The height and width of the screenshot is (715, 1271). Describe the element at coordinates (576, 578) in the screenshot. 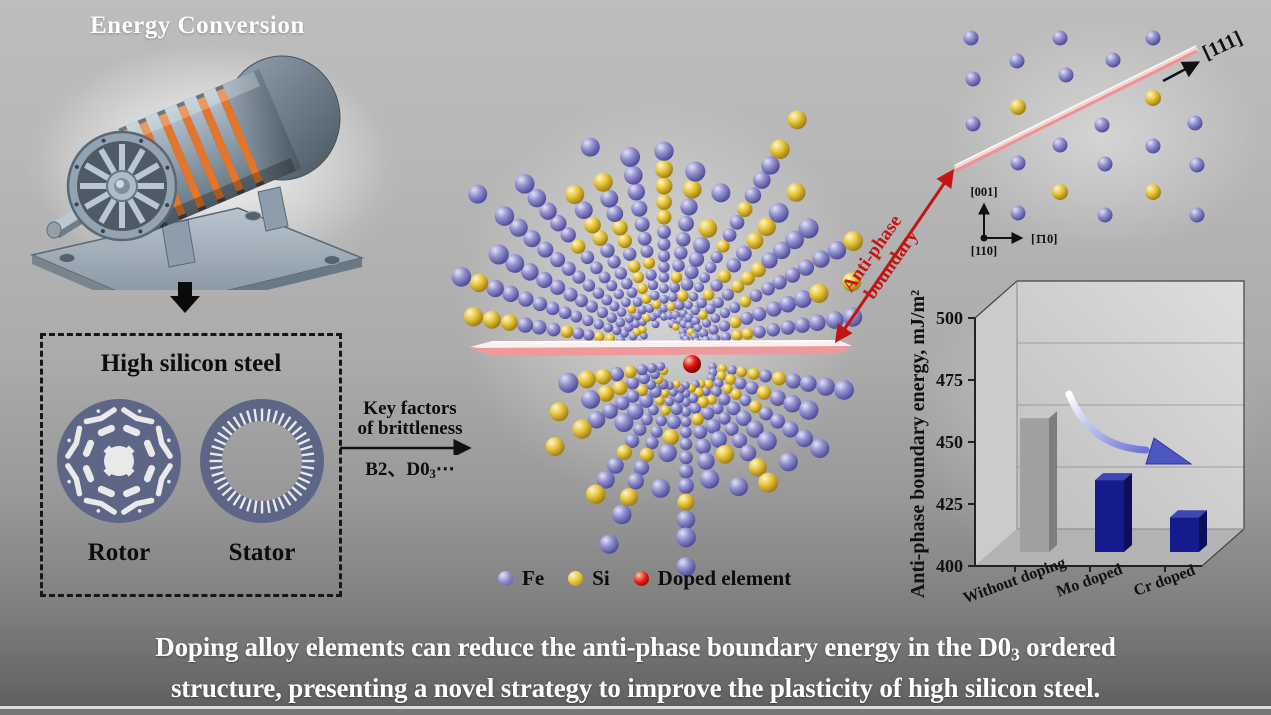

I see `si-atom-icon` at that location.